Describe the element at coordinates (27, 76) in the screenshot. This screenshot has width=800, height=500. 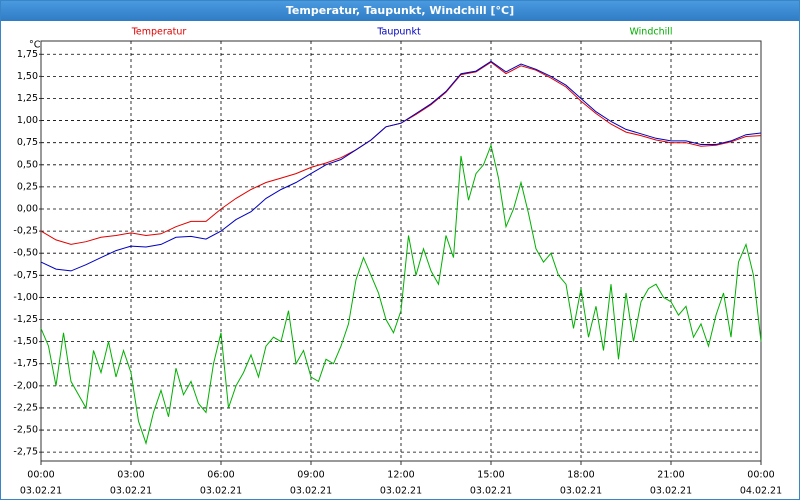
I see `y-tick-label: 1,50` at that location.